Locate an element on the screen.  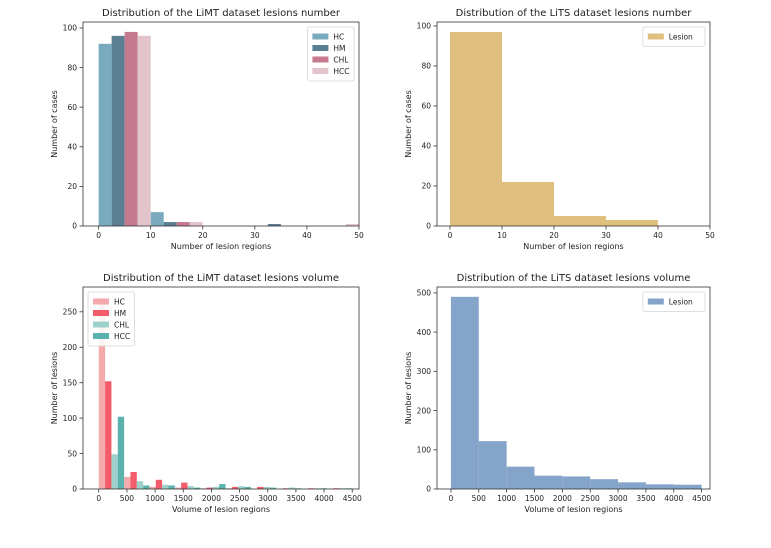
x-tick-label: 4000 is located at coordinates (324, 498).